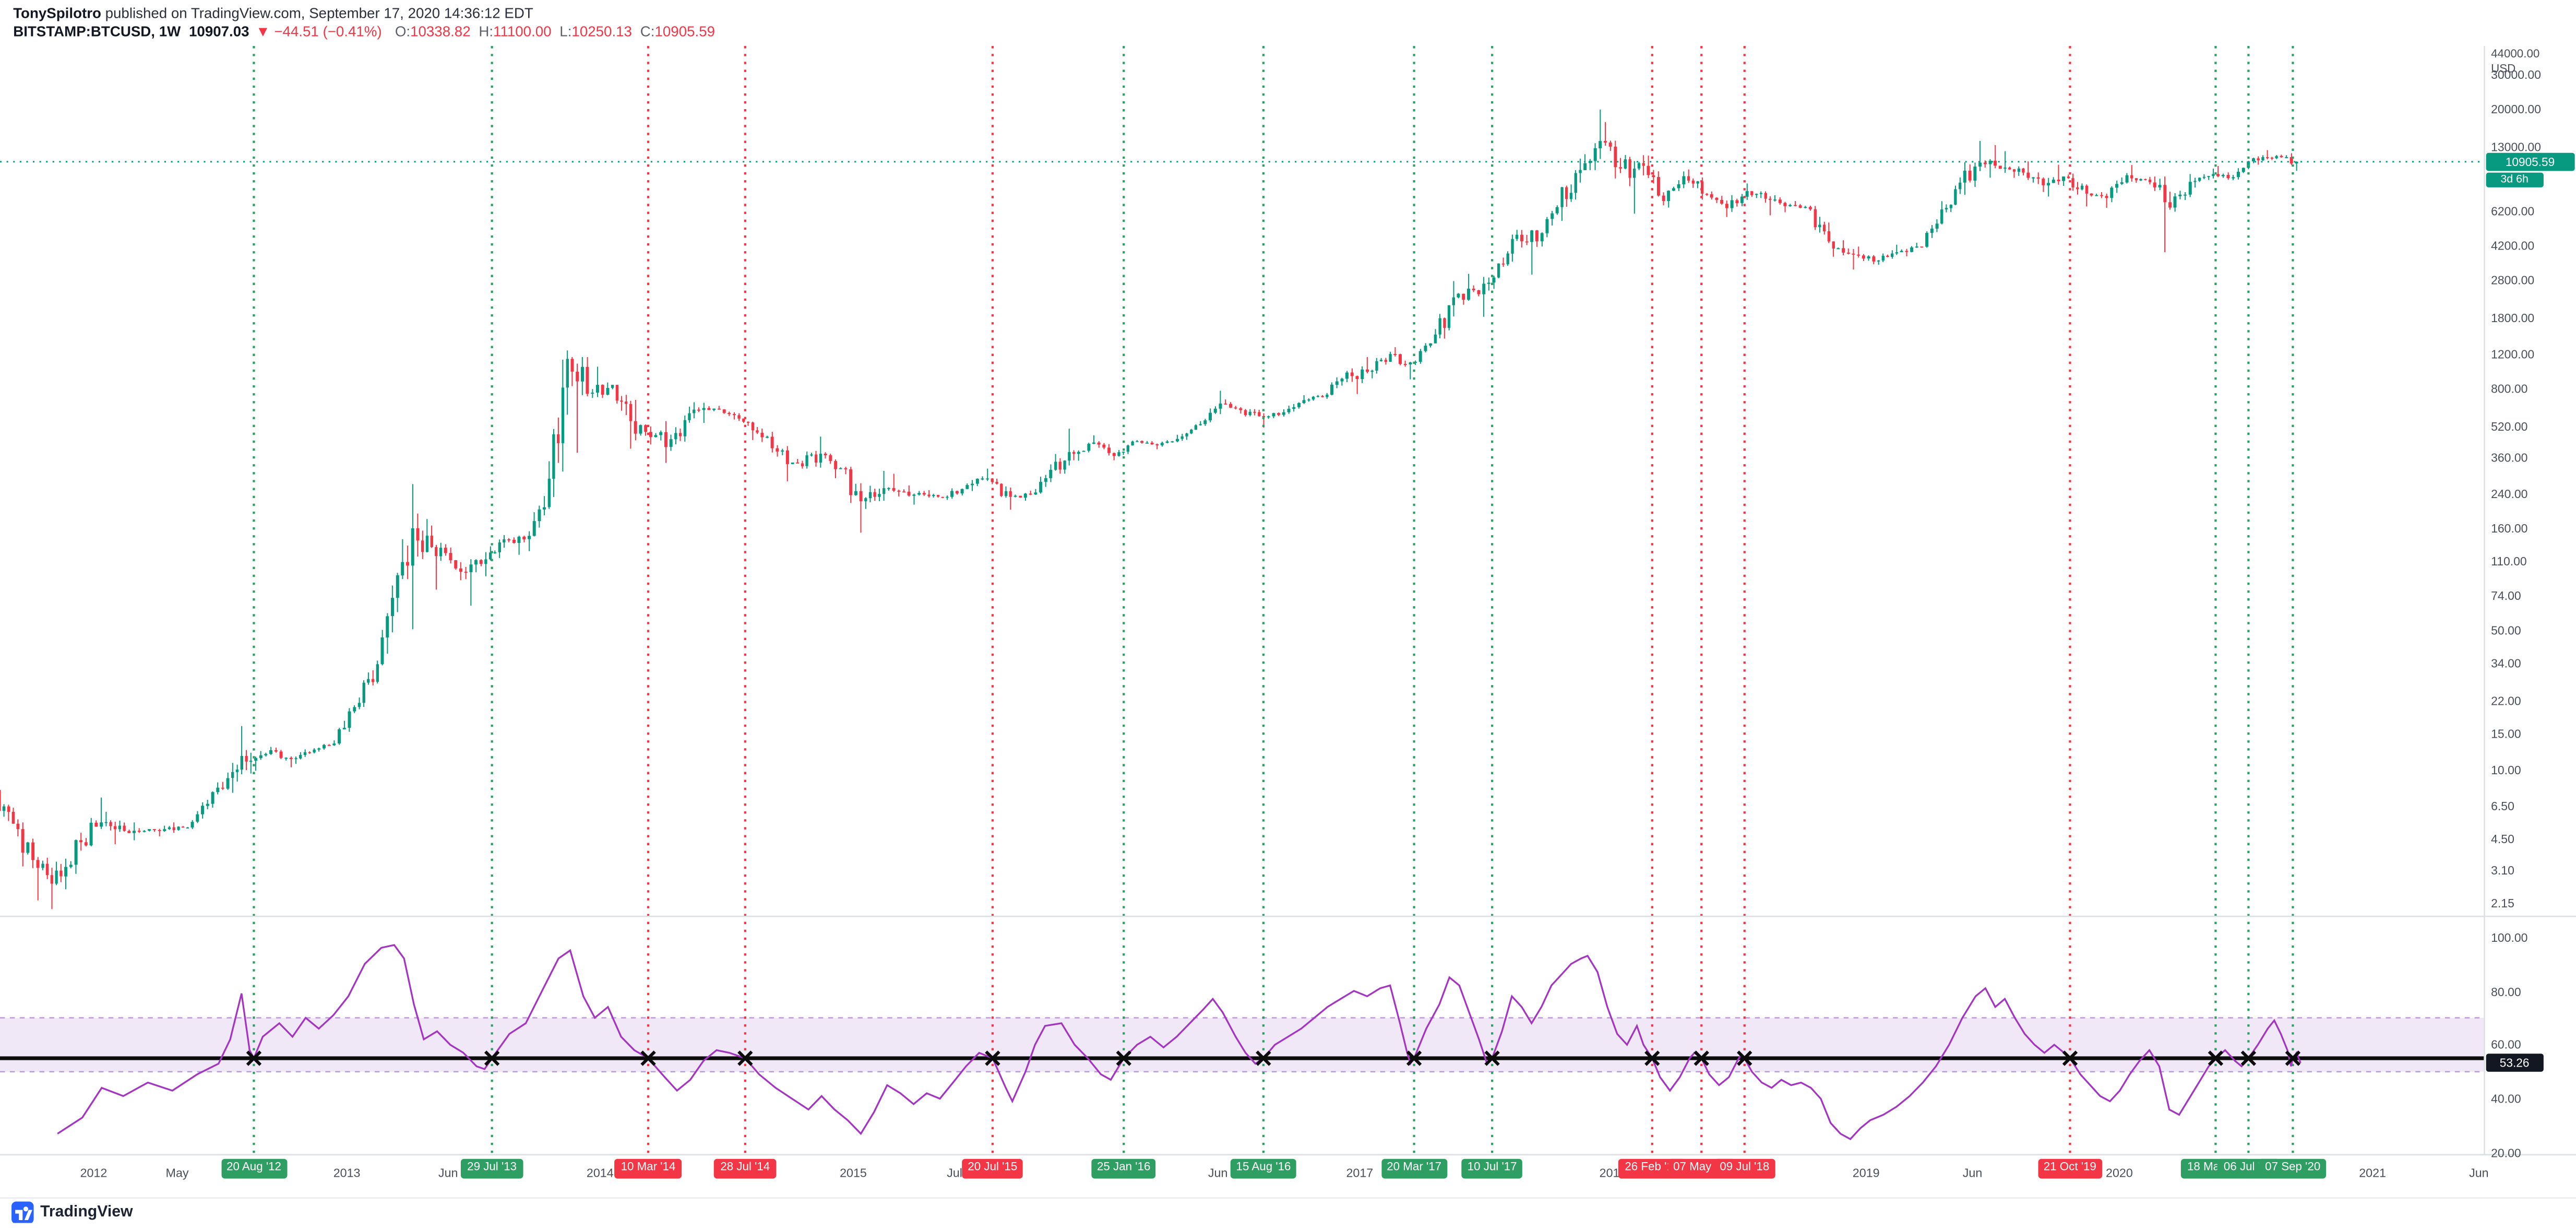 Image resolution: width=2576 pixels, height=1230 pixels. I want to click on event-date-chip: 15 Aug '16, so click(1263, 1168).